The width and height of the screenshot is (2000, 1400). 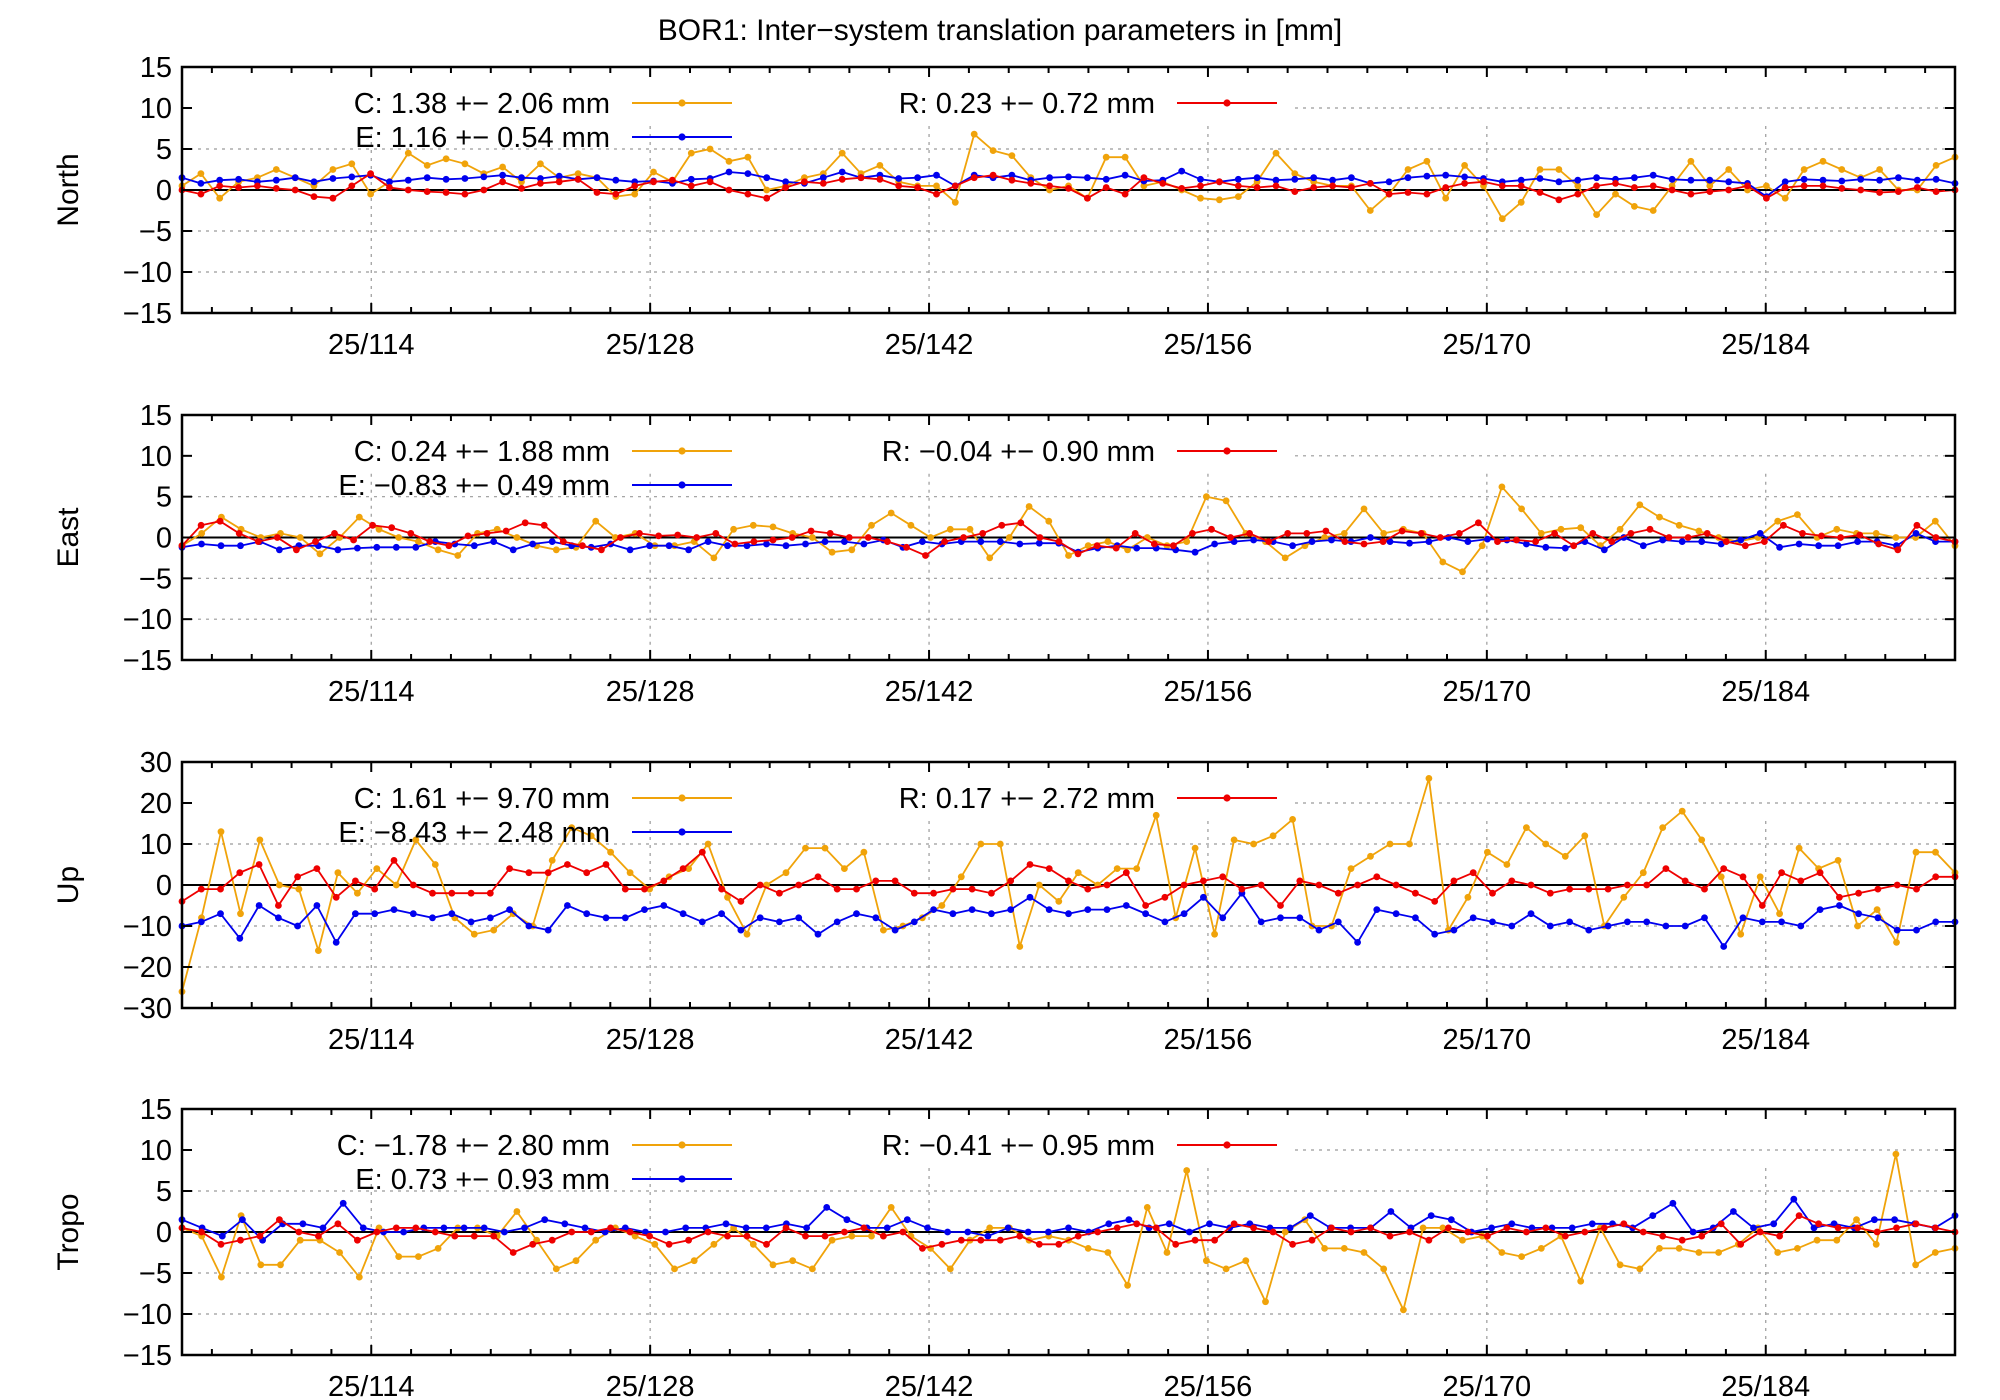 I want to click on y-axis-label: North, so click(x=68, y=189).